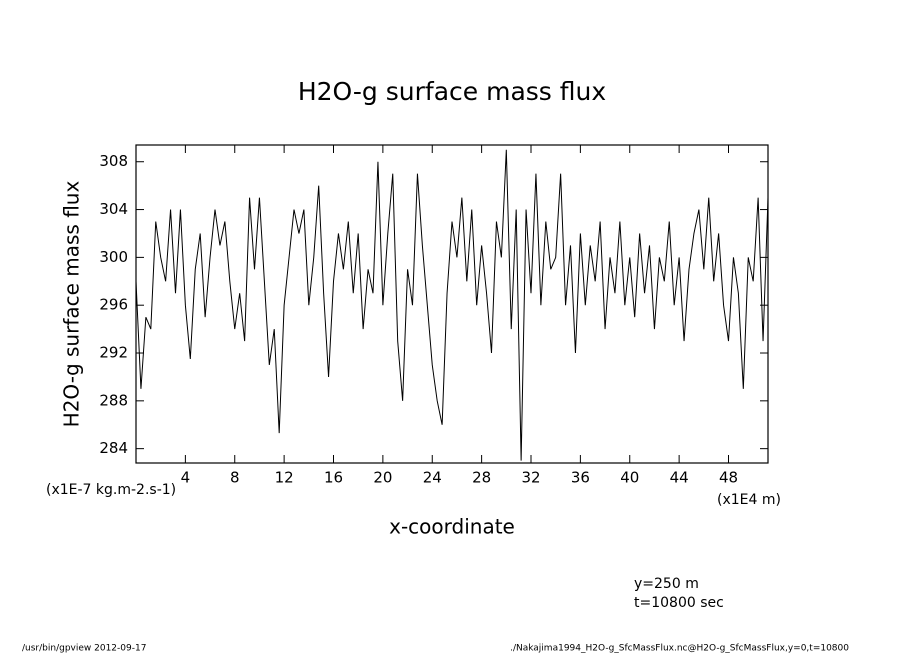  What do you see at coordinates (333, 478) in the screenshot?
I see `x-tick-label: 16` at bounding box center [333, 478].